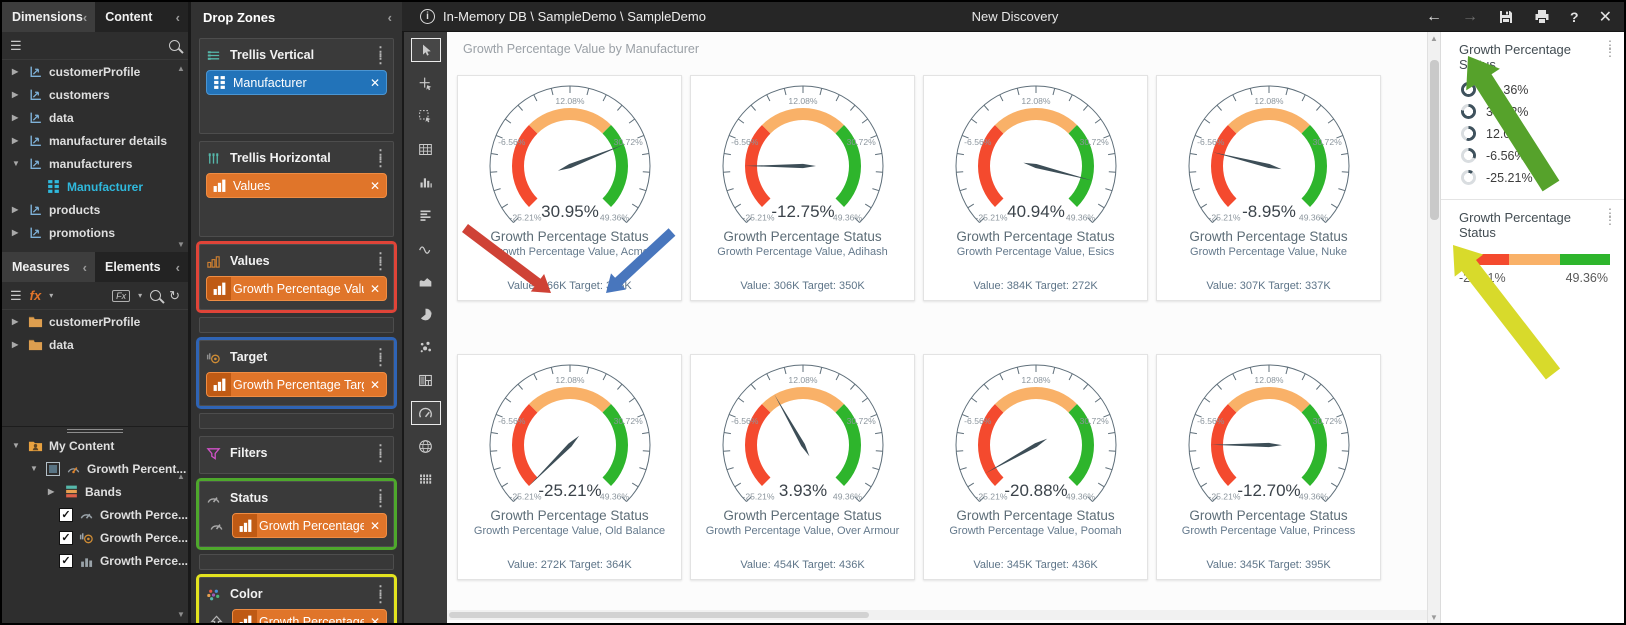  Describe the element at coordinates (426, 215) in the screenshot. I see `text-rows-tool-icon` at that location.